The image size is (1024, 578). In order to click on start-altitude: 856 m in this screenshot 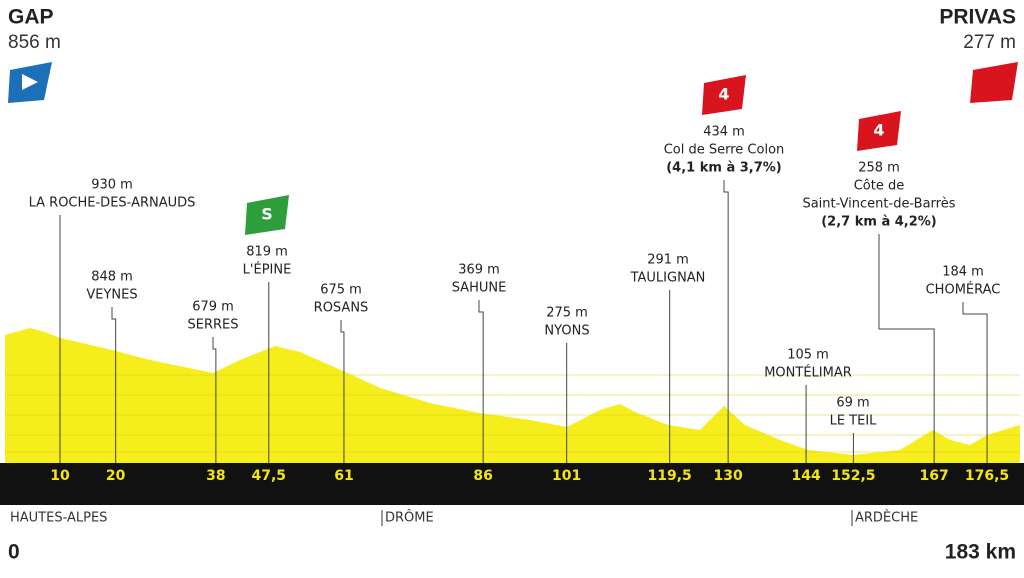, I will do `click(34, 42)`.